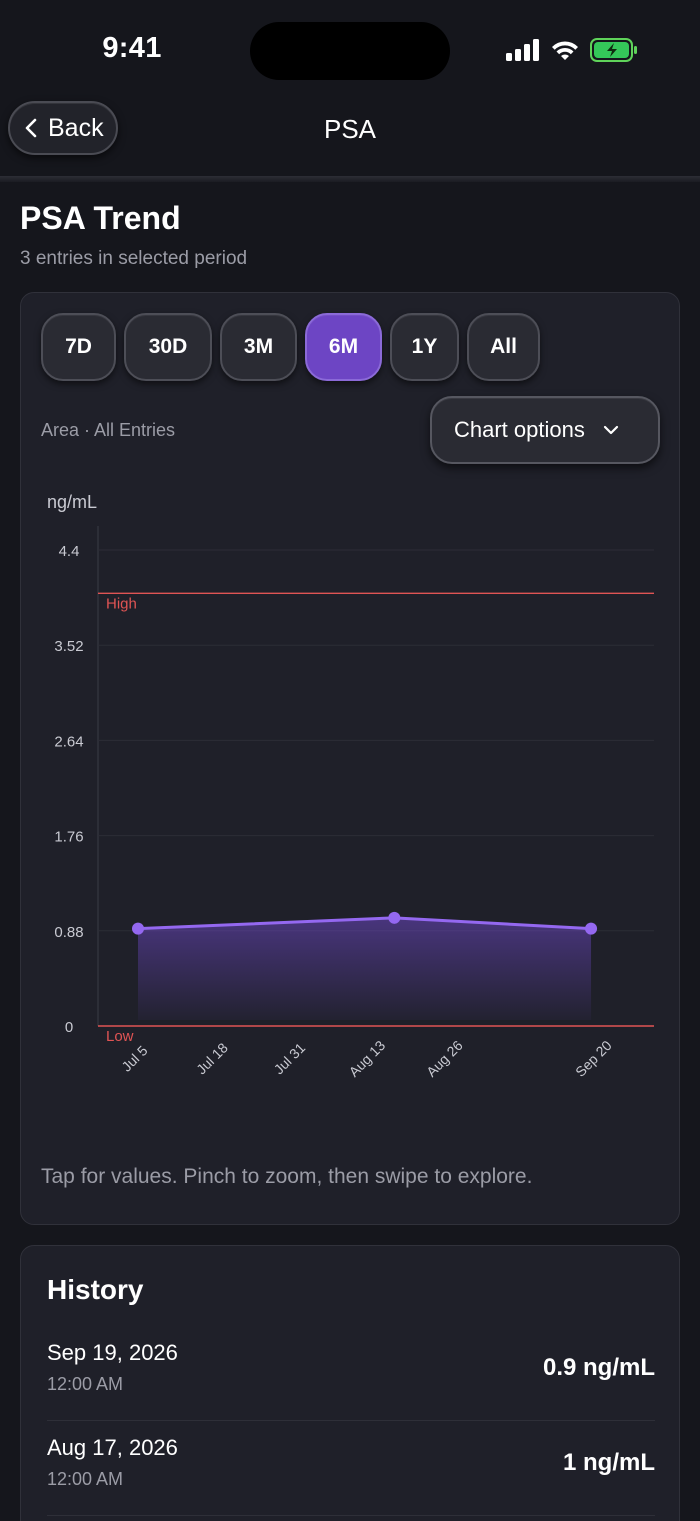 This screenshot has height=1521, width=700. I want to click on back-label: Back, so click(76, 127).